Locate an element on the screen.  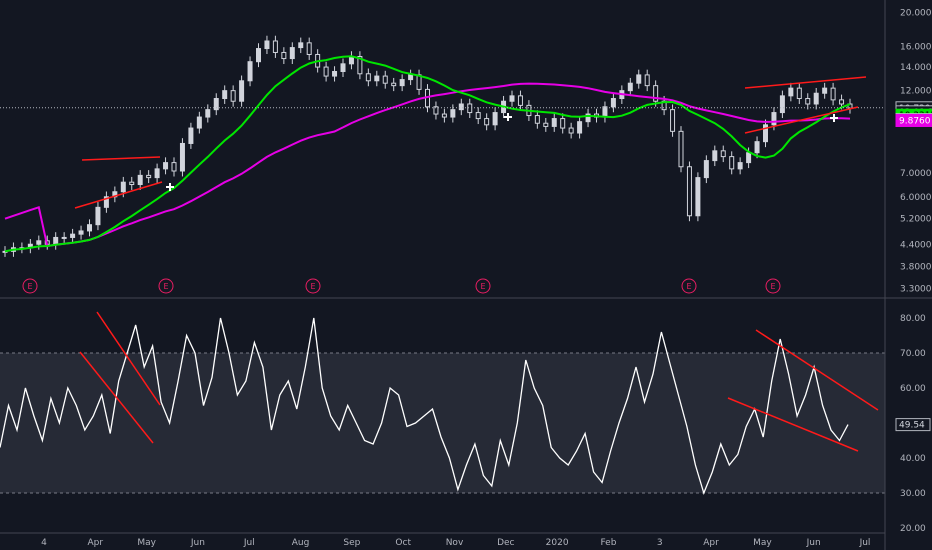
price-tick-label: 6.0000 is located at coordinates (916, 198).